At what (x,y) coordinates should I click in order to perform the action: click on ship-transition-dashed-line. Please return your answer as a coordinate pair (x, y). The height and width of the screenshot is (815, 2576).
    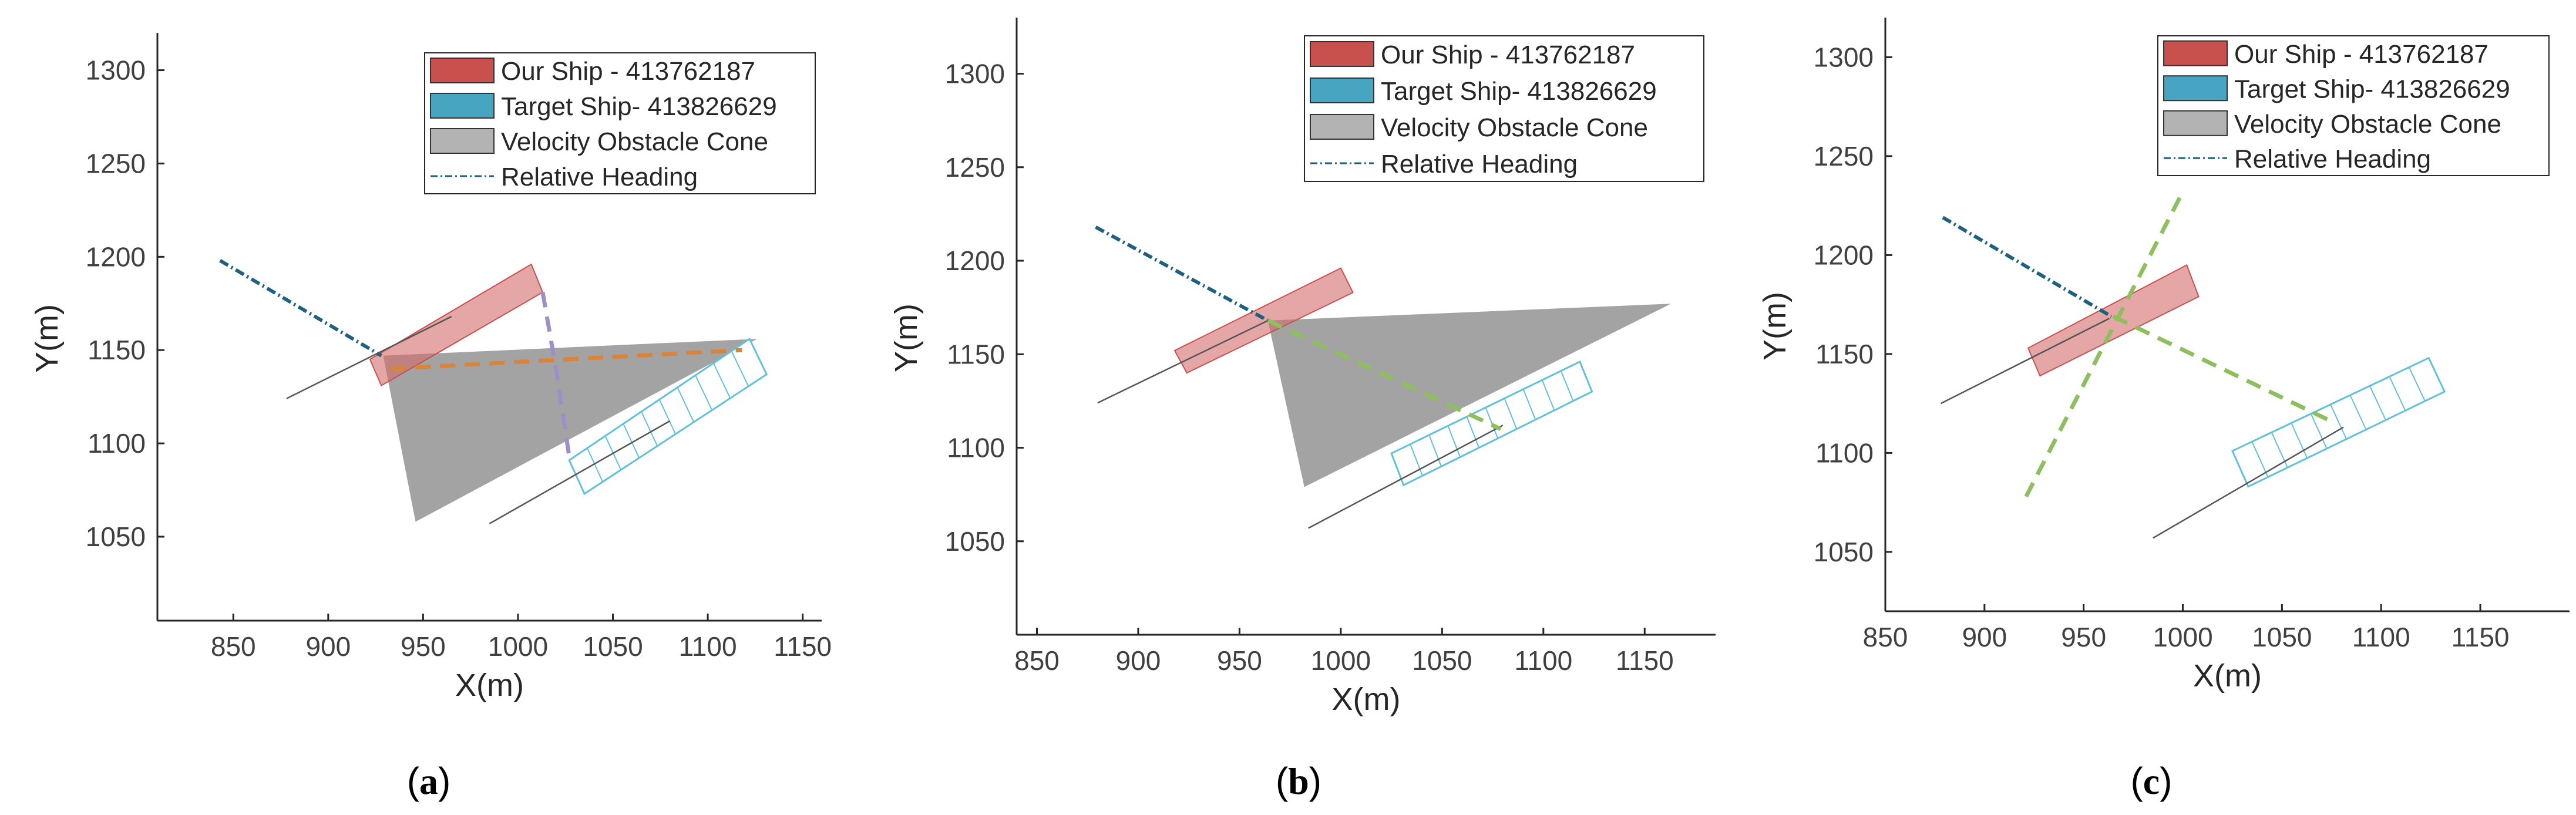
    Looking at the image, I should click on (555, 374).